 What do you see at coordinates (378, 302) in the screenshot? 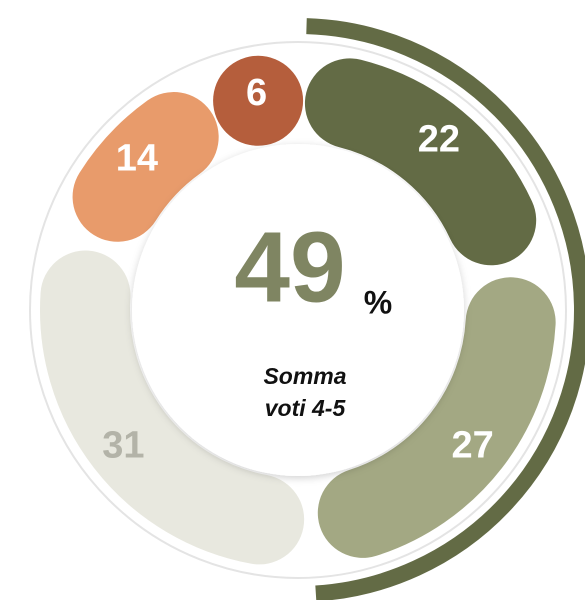
I see `center-unit: %` at bounding box center [378, 302].